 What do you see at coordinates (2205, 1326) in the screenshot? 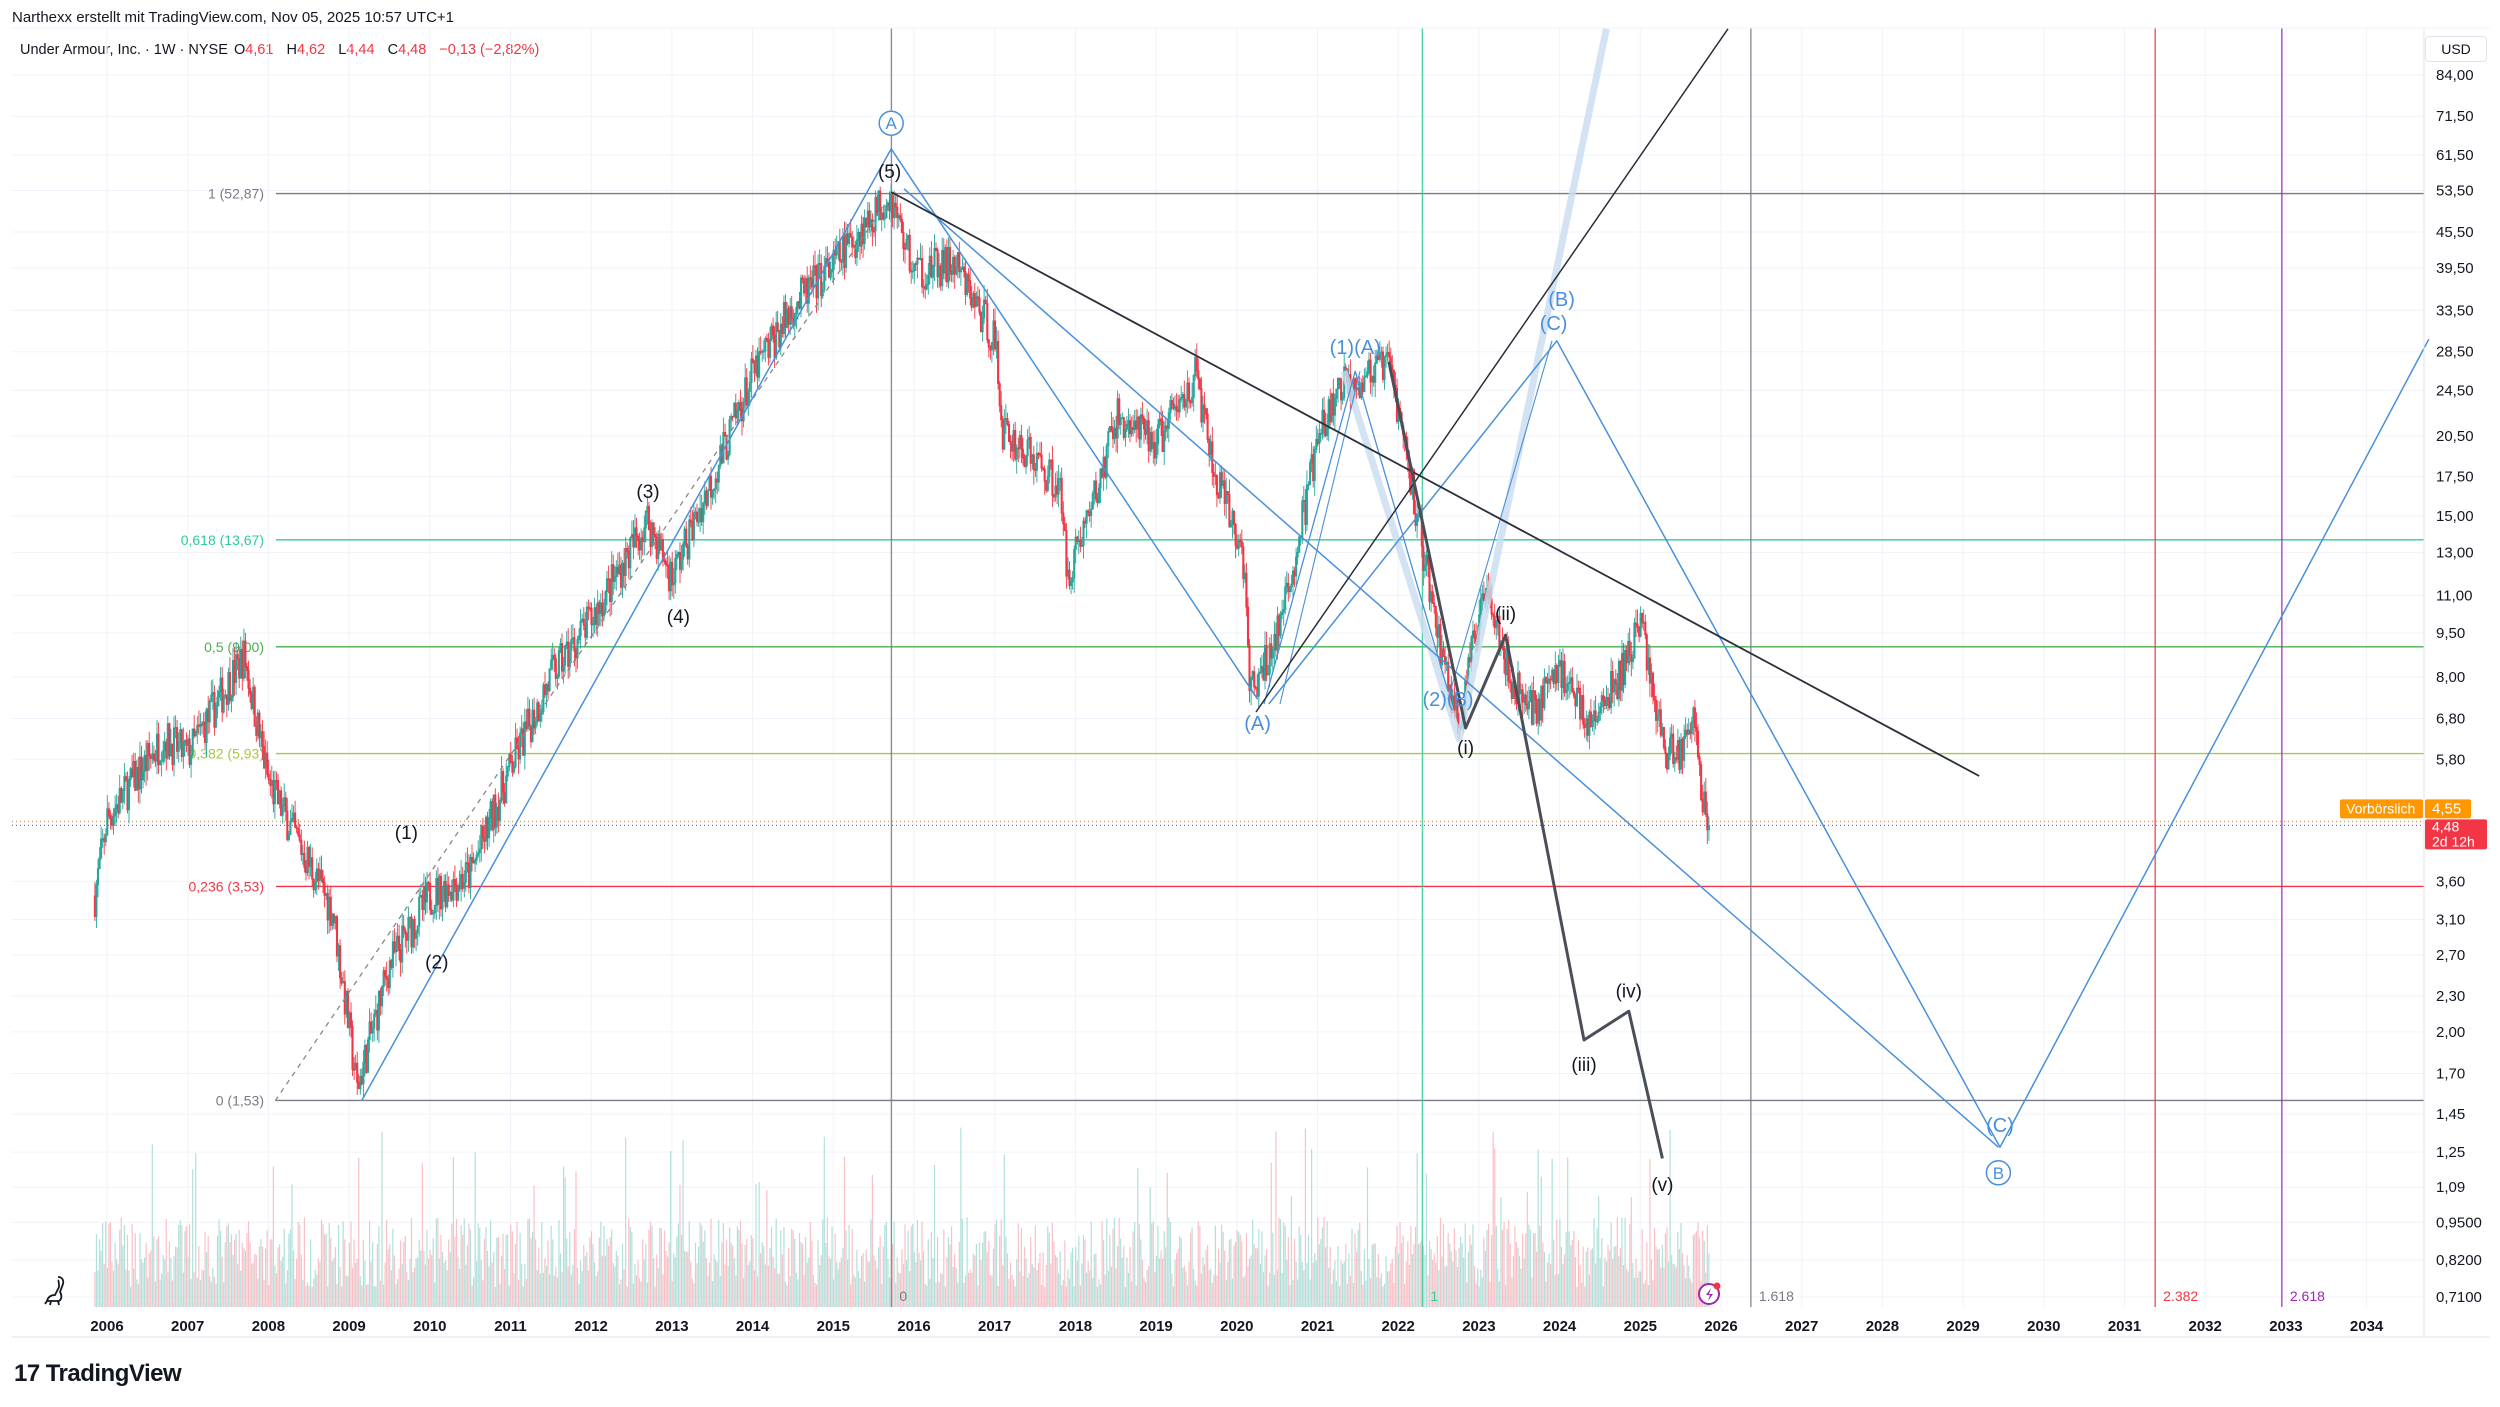
I see `year-tick-label: 2032` at bounding box center [2205, 1326].